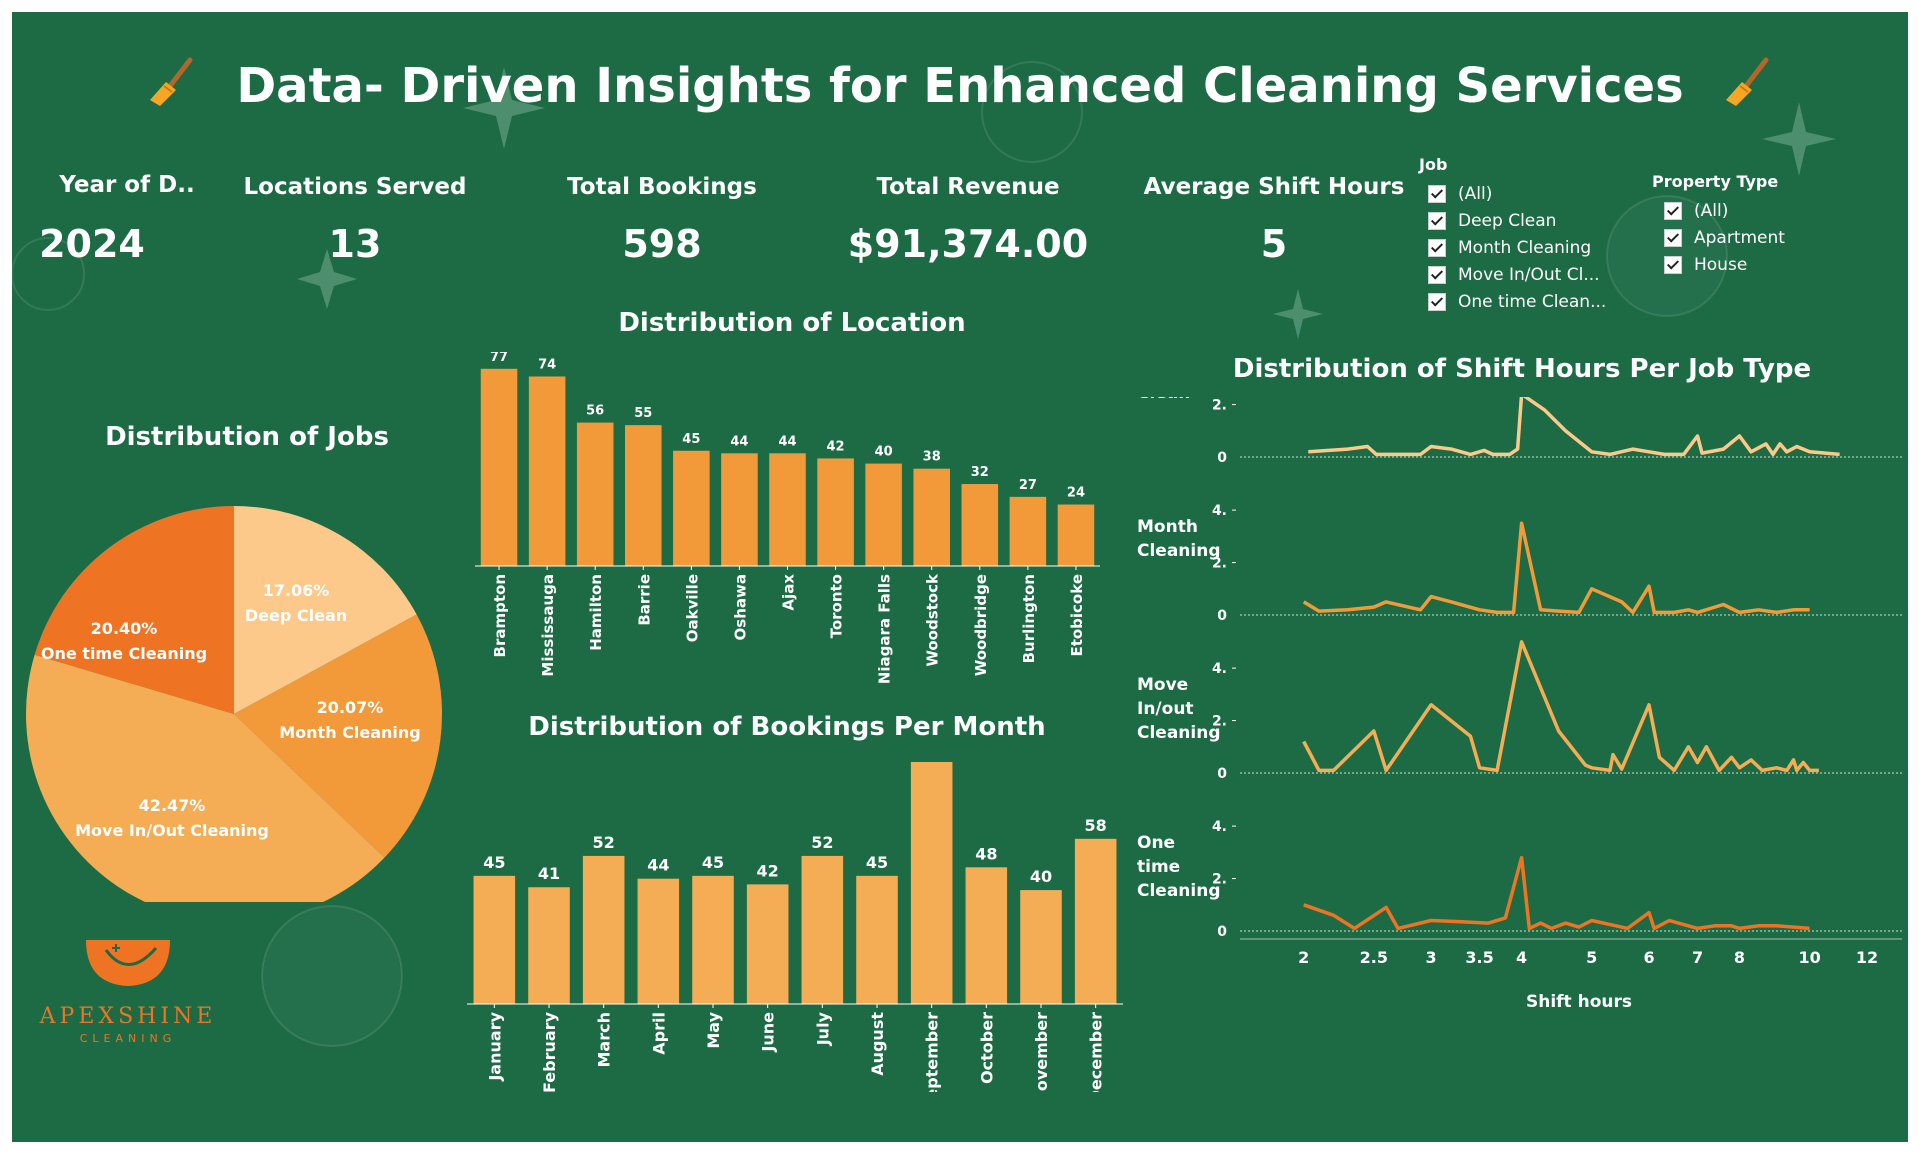 The image size is (1919, 1152). What do you see at coordinates (877, 1044) in the screenshot?
I see `category-label: August` at bounding box center [877, 1044].